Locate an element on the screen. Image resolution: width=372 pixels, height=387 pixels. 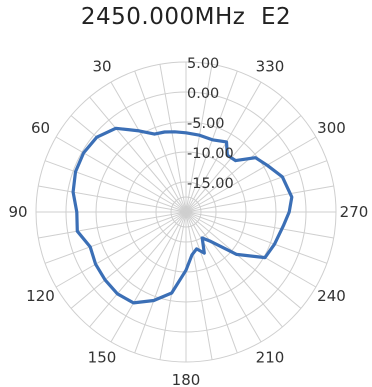
radial-tick-label: 0.00 is located at coordinates (203, 94).